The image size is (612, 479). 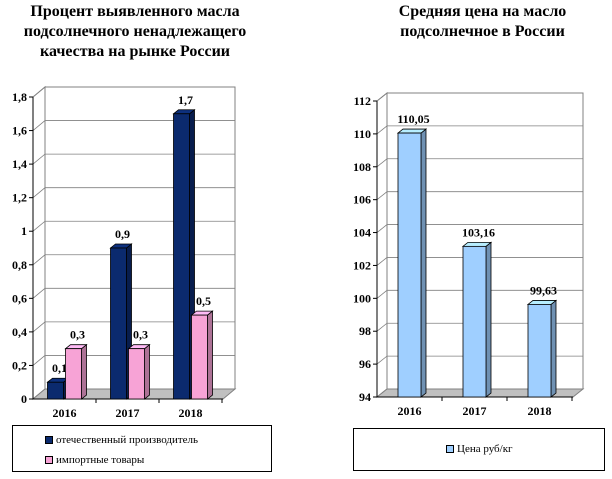 I want to click on chart1-ytick-label: 1,8, so click(x=19, y=97).